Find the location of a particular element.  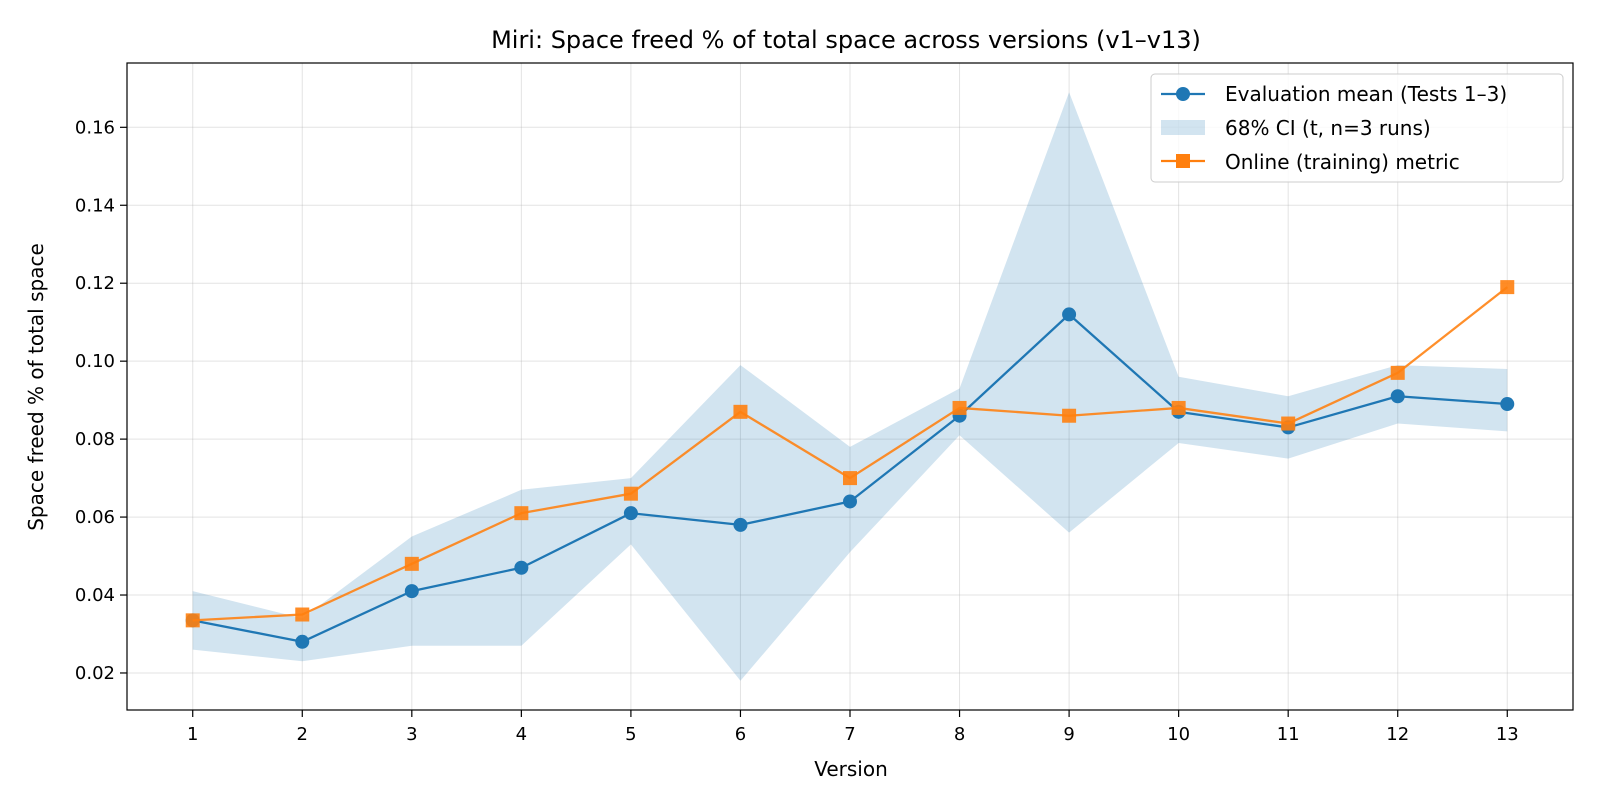

y-axis-label: Space freed % of total space is located at coordinates (36, 387).